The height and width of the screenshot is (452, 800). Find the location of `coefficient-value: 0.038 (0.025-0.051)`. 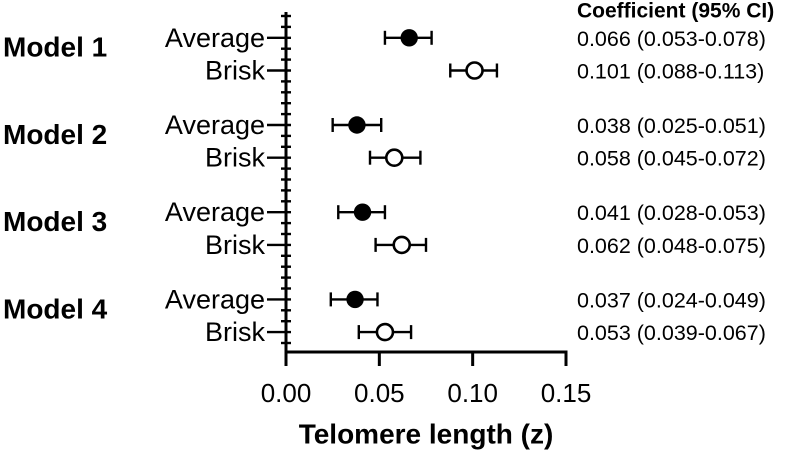

coefficient-value: 0.038 (0.025-0.051) is located at coordinates (671, 126).